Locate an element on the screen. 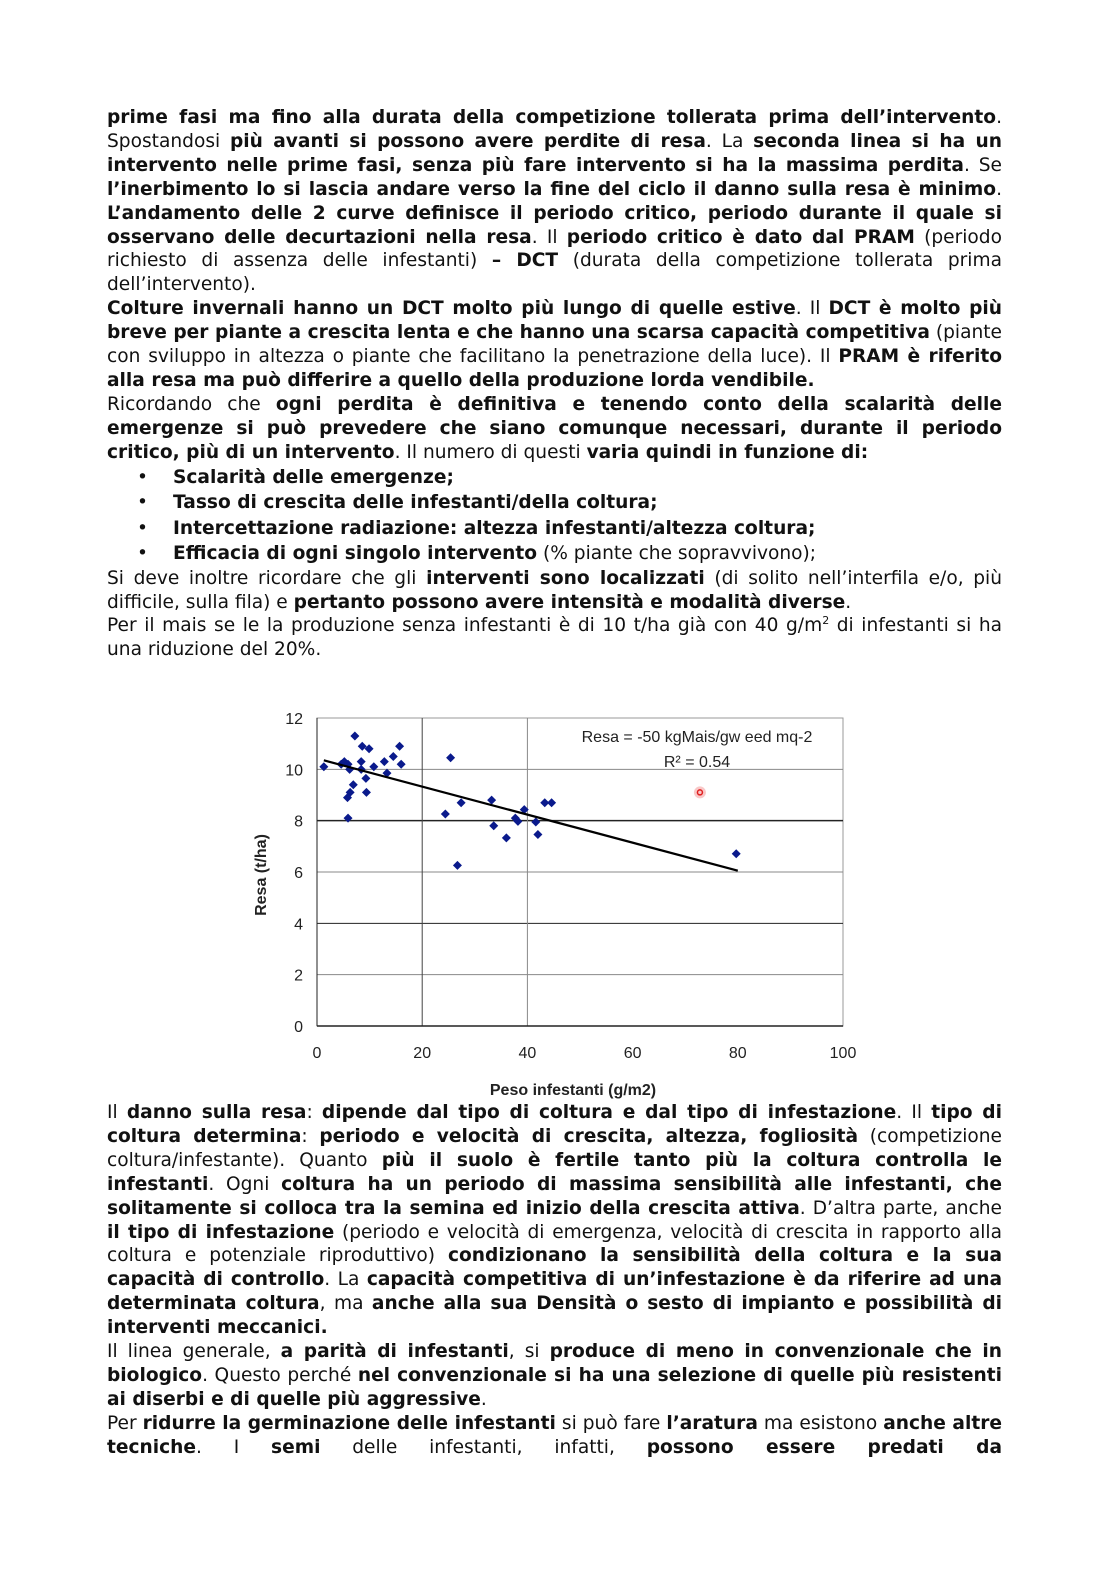  y-tick-label: 2 is located at coordinates (298, 976).